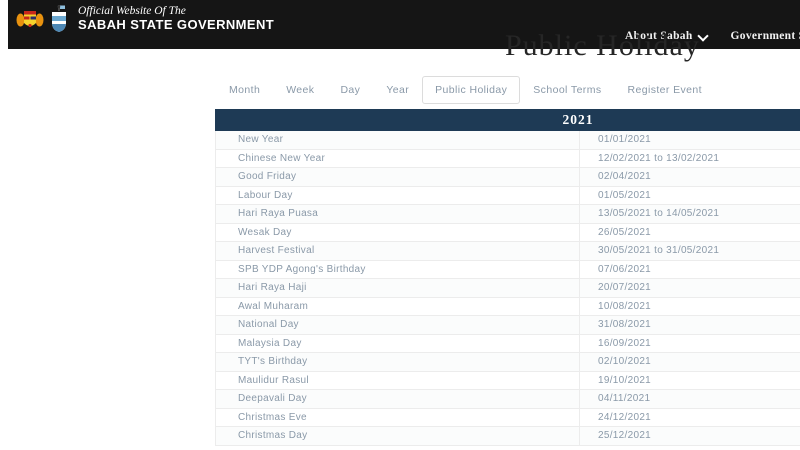 The height and width of the screenshot is (450, 800). I want to click on holiday-name: National Day, so click(398, 325).